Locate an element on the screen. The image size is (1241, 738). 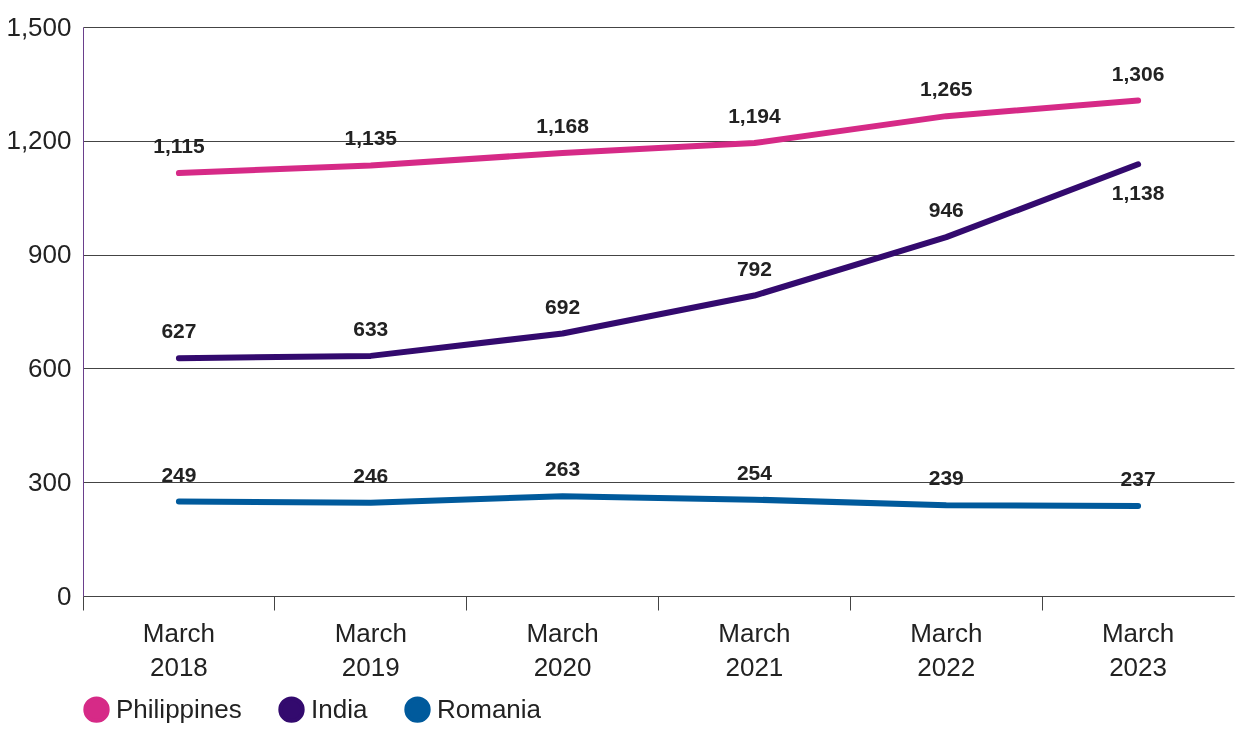
data-label: 249 is located at coordinates (179, 474).